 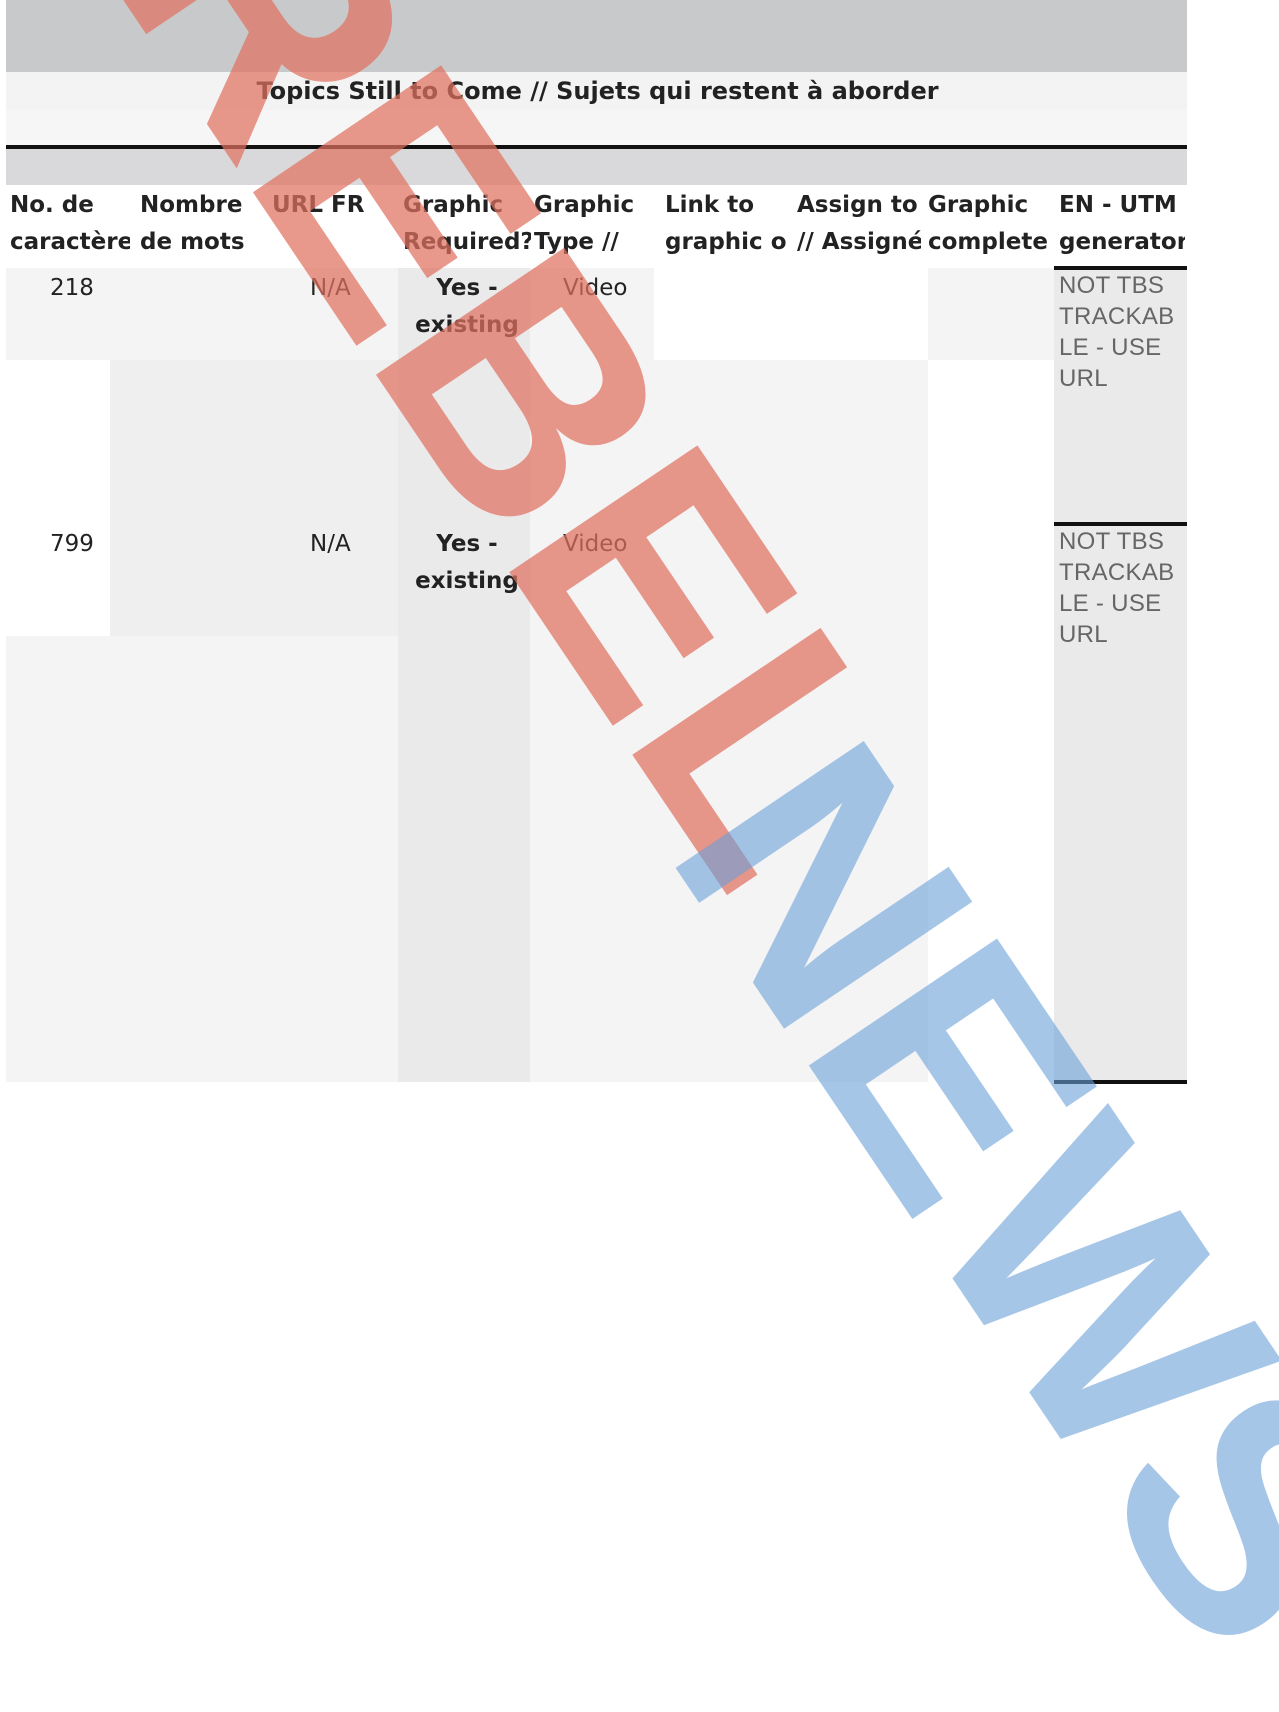 I want to click on row1-url-fr: N/A, so click(x=330, y=288).